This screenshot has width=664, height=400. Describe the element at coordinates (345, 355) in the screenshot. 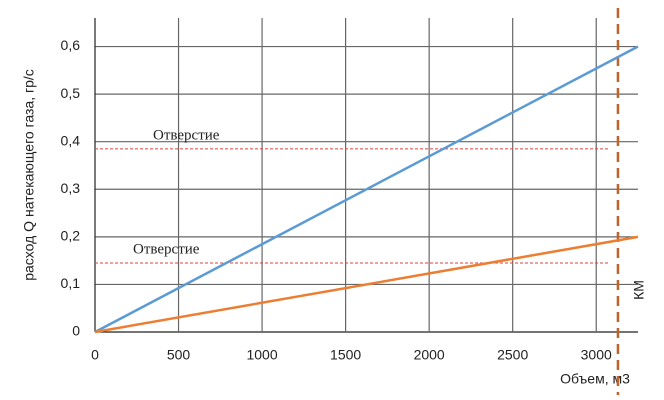

I see `x-tick-label: 1500` at that location.